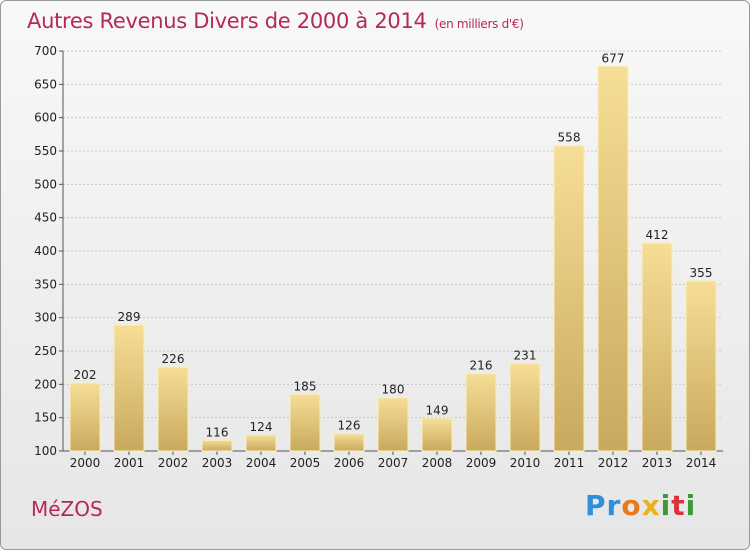 Image resolution: width=750 pixels, height=550 pixels. Describe the element at coordinates (596, 505) in the screenshot. I see `logo-letter: P` at that location.